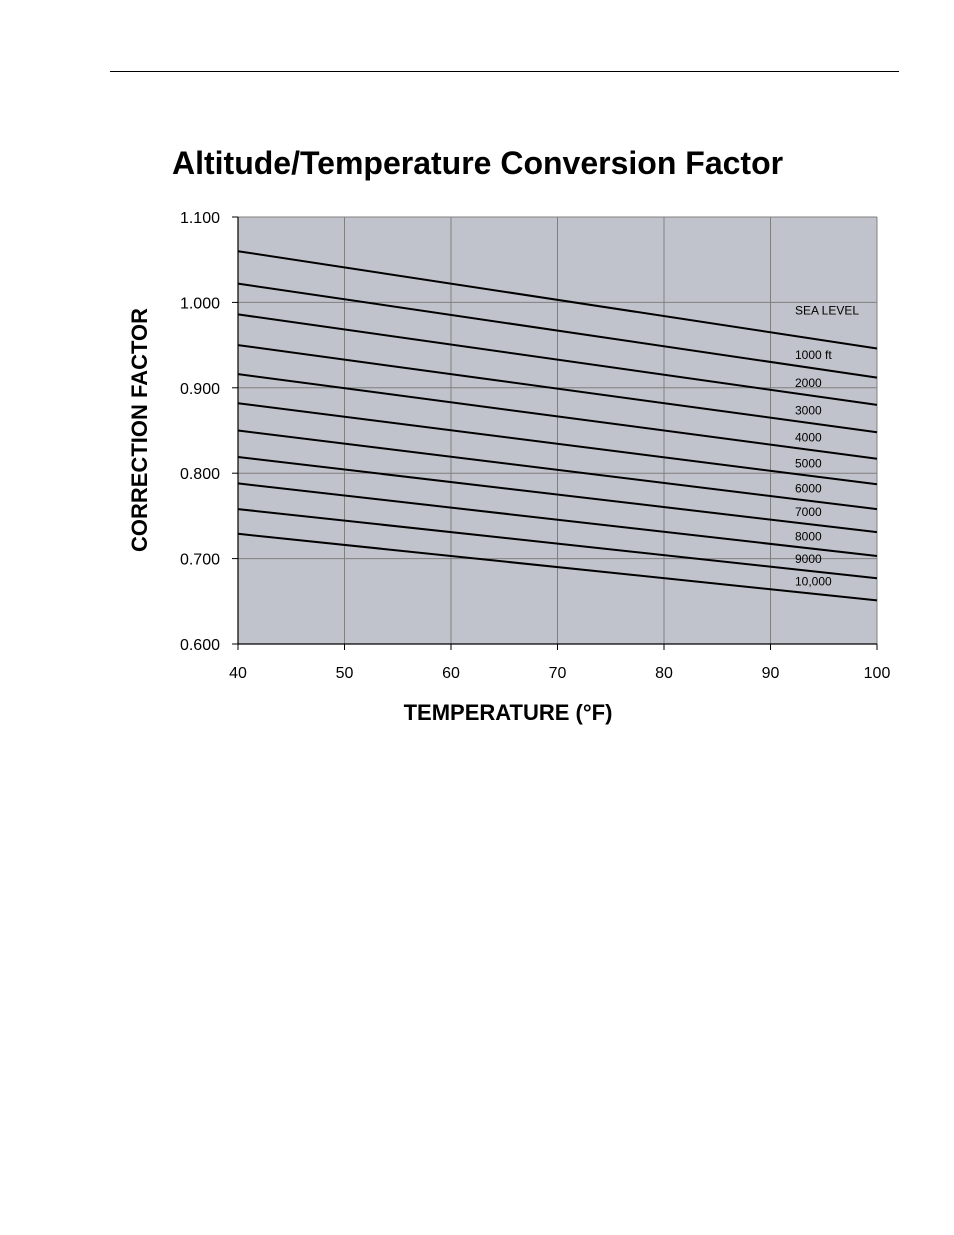 This screenshot has width=954, height=1235. What do you see at coordinates (808, 437) in the screenshot?
I see `series-label: 4000` at bounding box center [808, 437].